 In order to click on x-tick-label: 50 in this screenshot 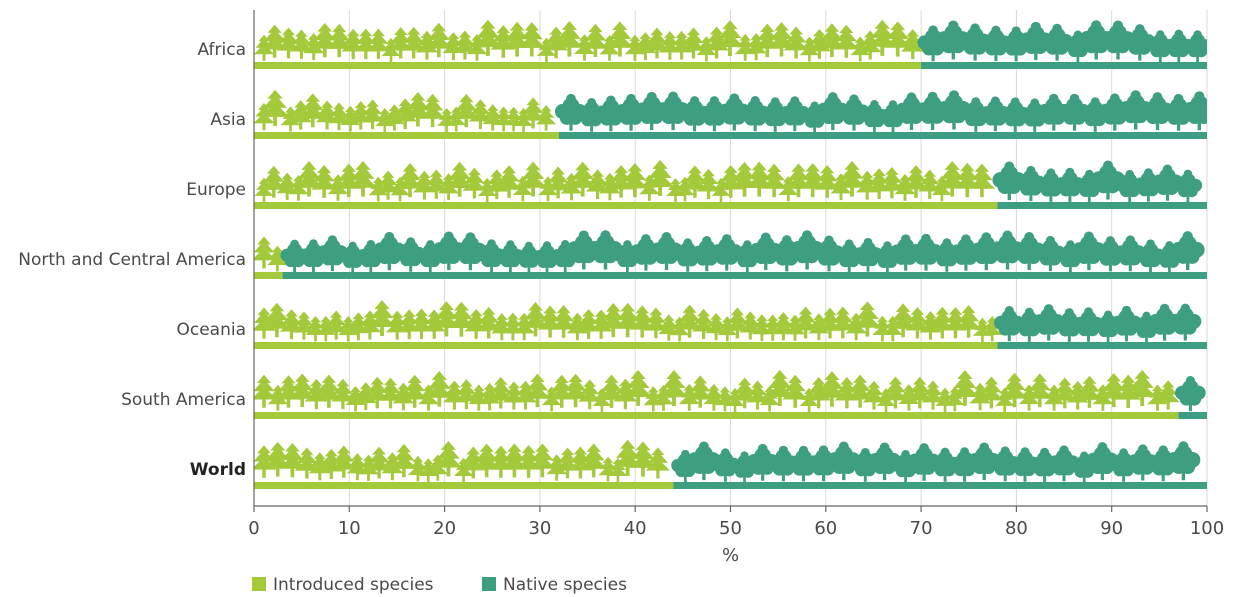, I will do `click(730, 528)`.